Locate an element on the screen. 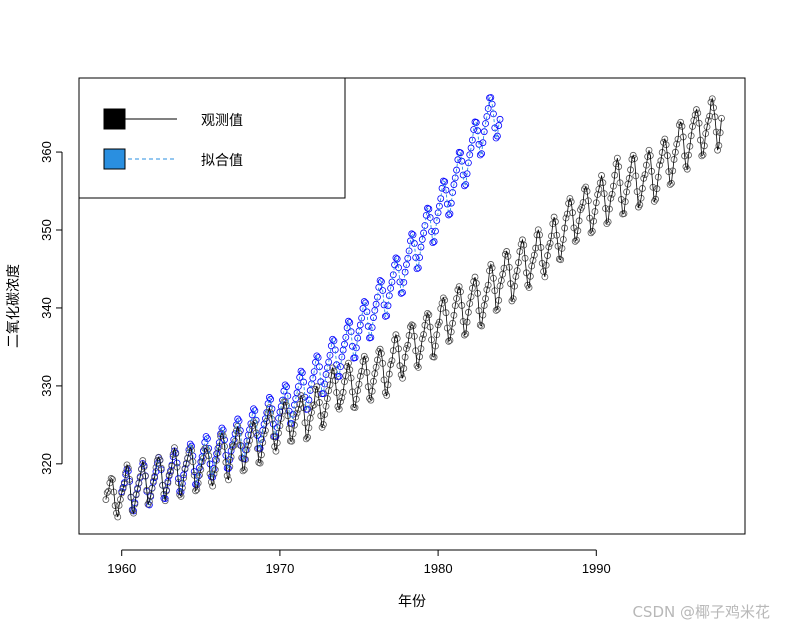 The width and height of the screenshot is (786, 630). legend: 观测值 拟合值 is located at coordinates (212, 138).